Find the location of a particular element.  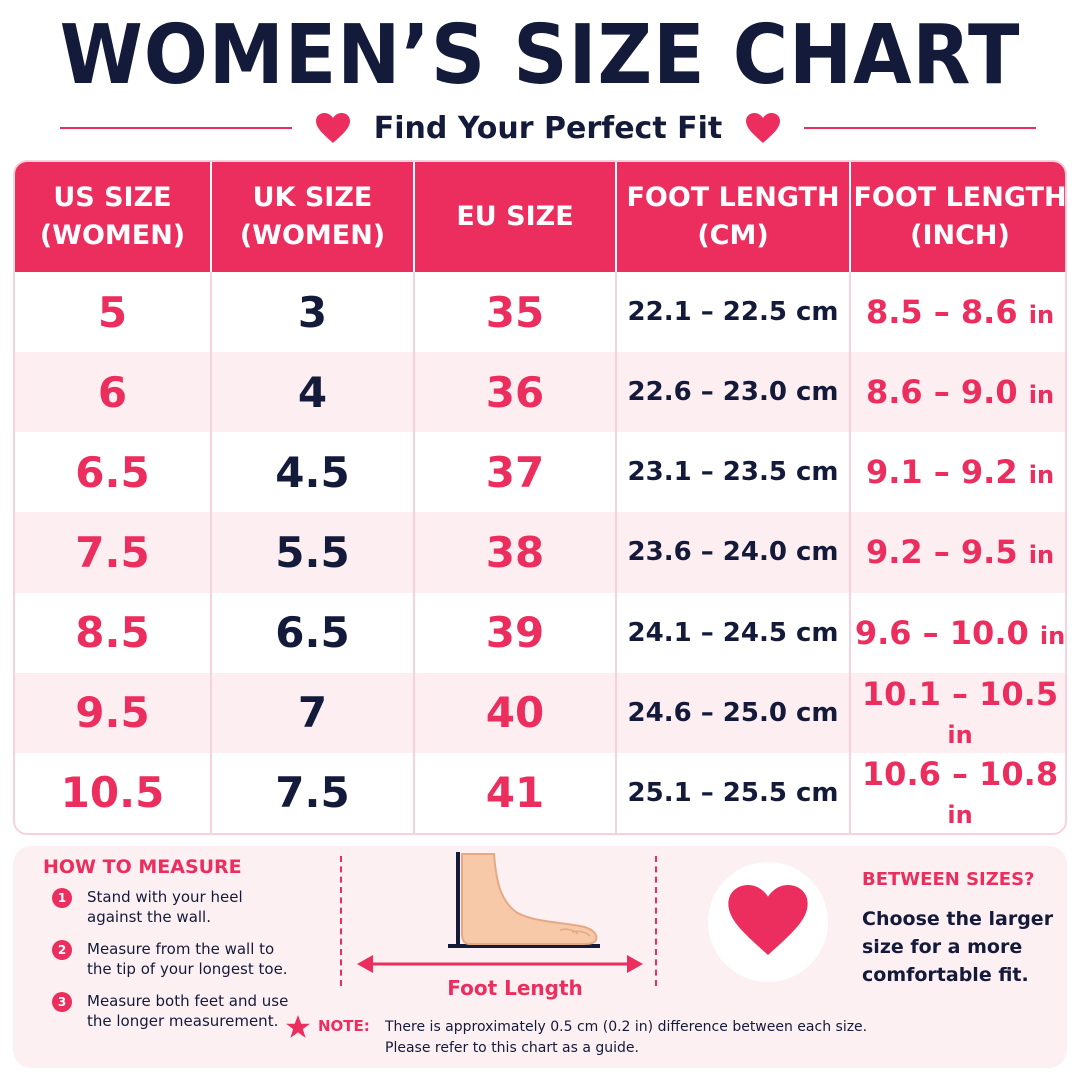

eu-size-cell: 36 is located at coordinates (515, 392).